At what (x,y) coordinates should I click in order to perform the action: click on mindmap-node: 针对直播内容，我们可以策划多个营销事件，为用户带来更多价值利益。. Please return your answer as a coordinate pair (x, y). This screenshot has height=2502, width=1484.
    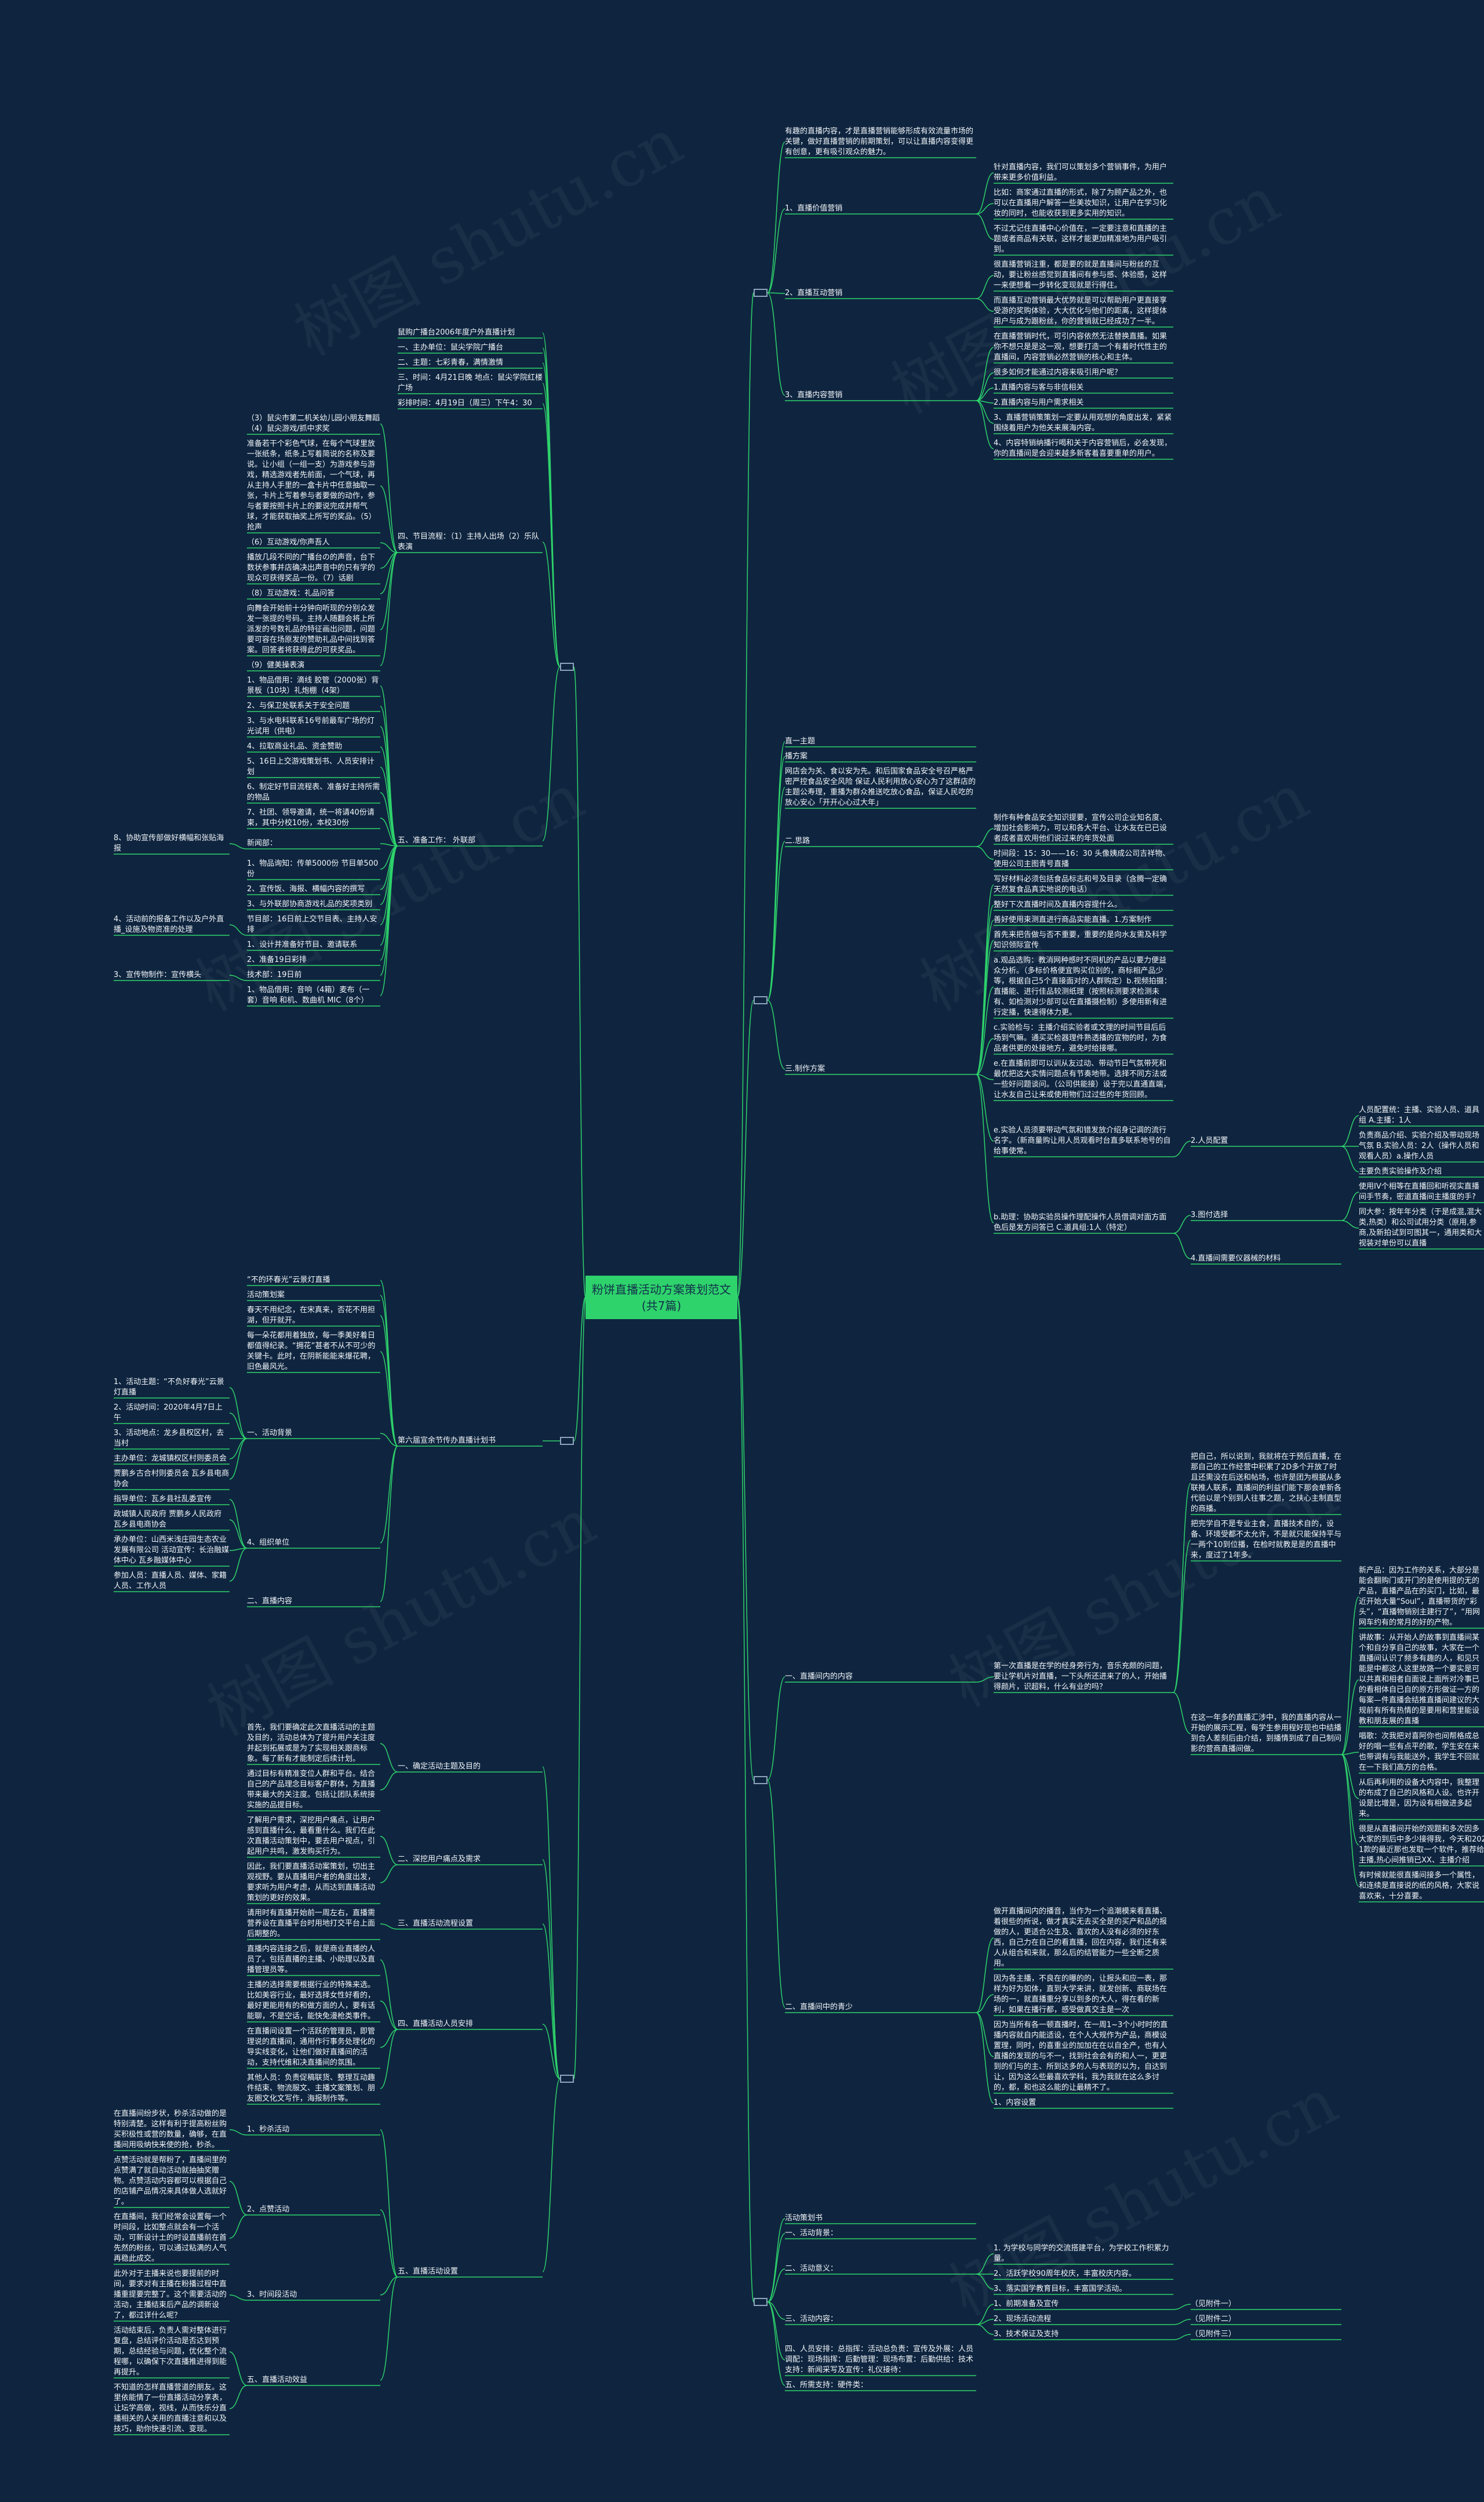
    Looking at the image, I should click on (1080, 173).